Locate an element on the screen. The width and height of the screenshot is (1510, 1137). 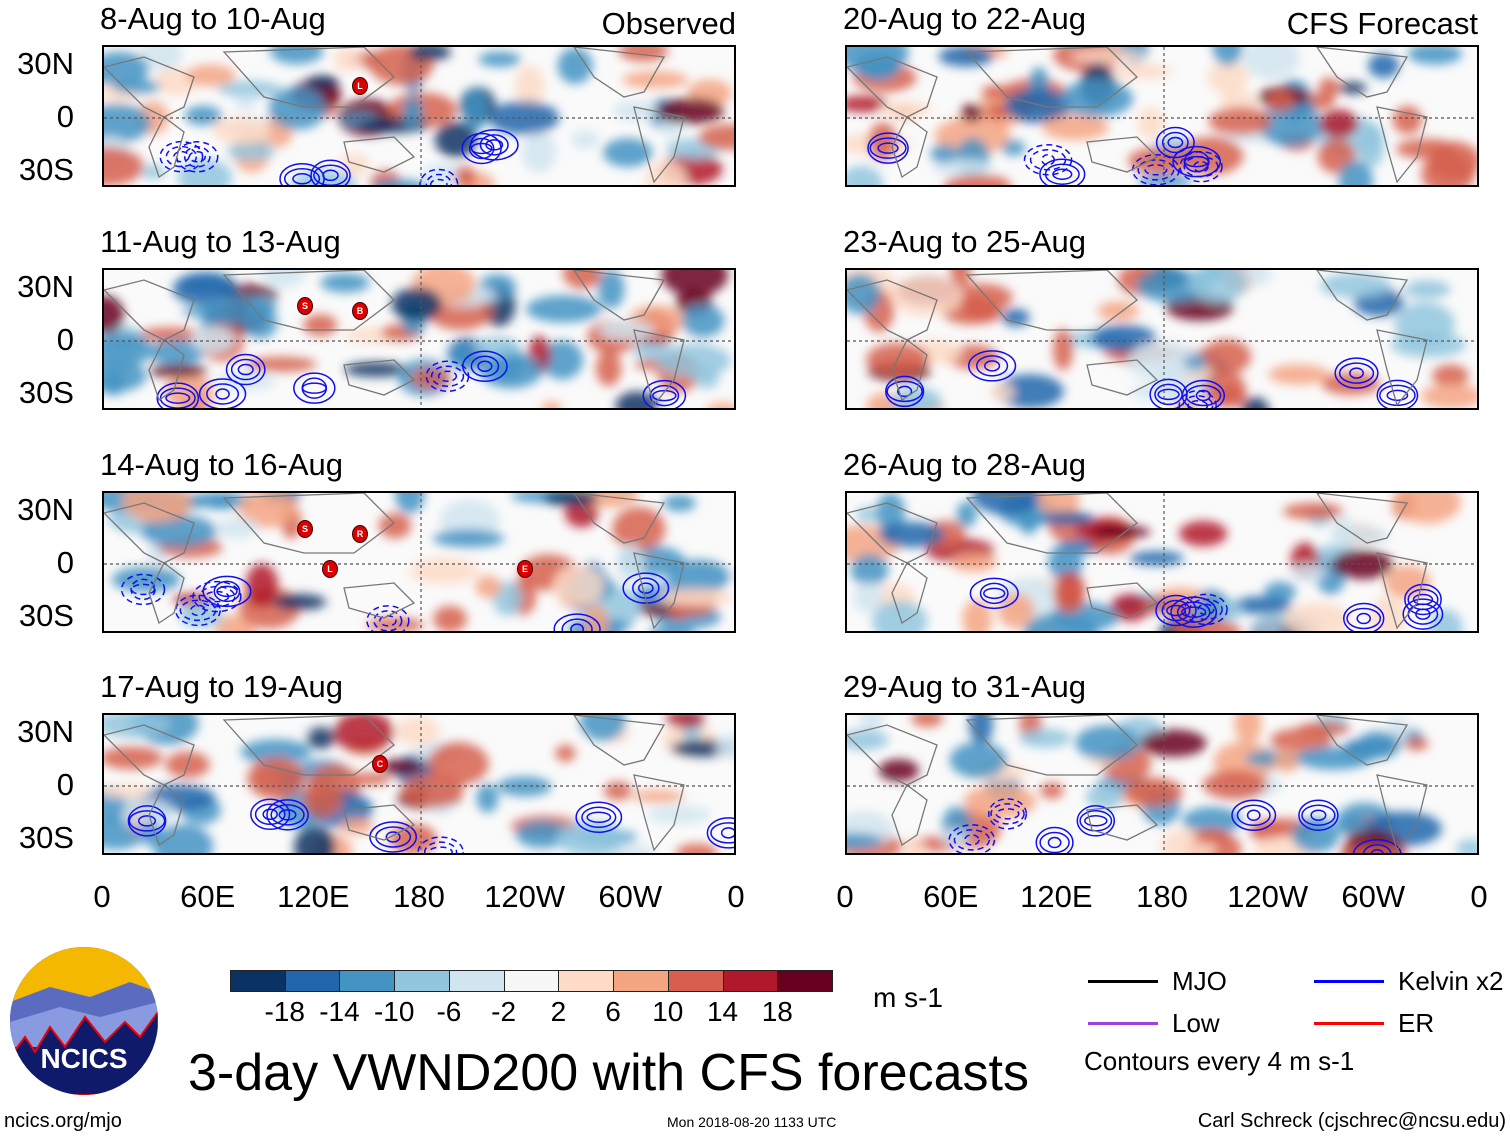
legend-line-low is located at coordinates (1123, 1023).